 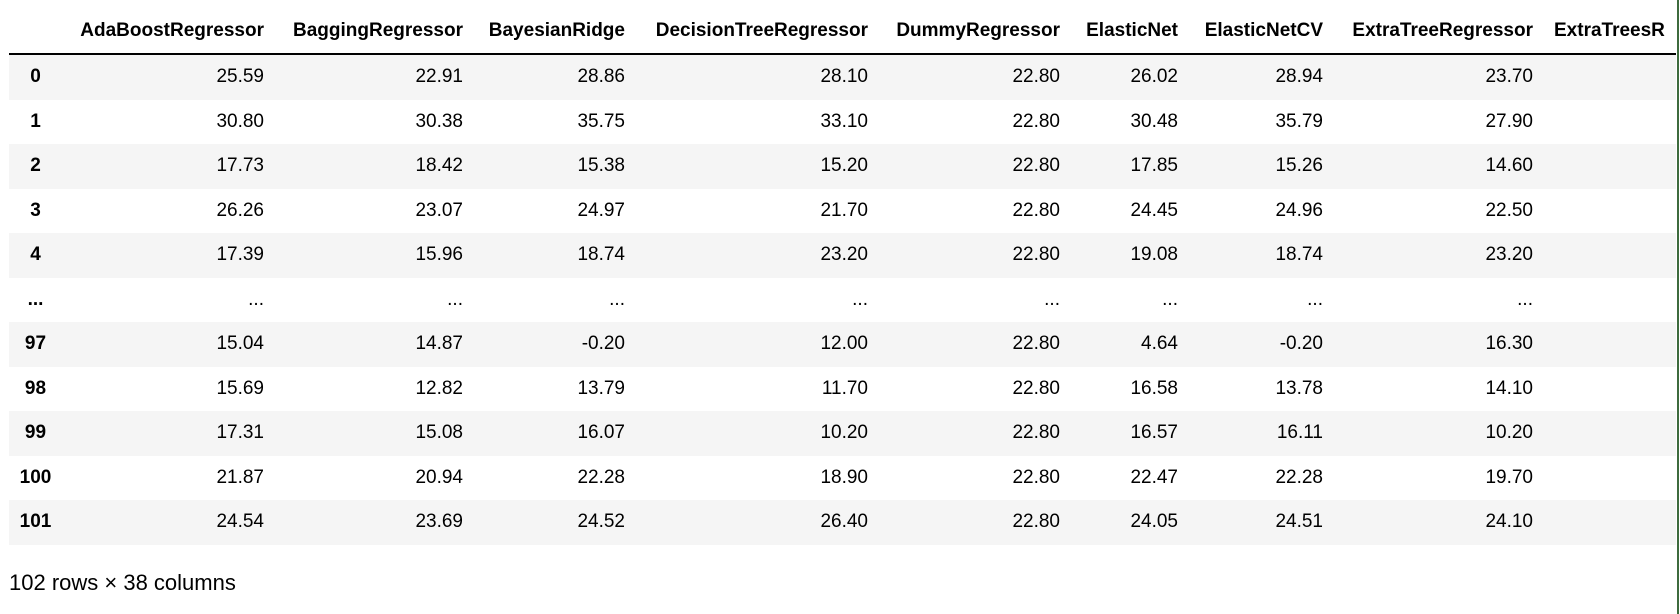 What do you see at coordinates (1509, 388) in the screenshot?
I see `cell: 14.10` at bounding box center [1509, 388].